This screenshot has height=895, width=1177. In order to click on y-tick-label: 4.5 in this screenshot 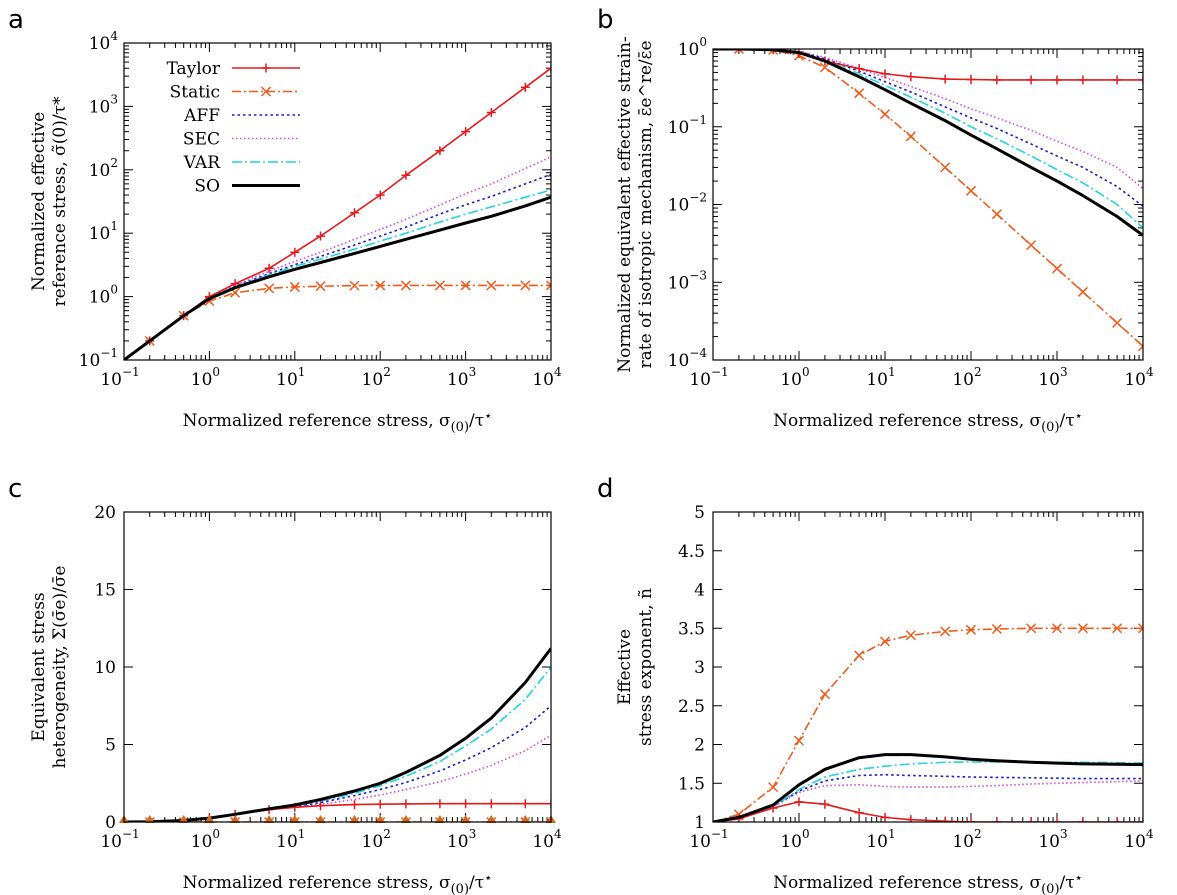, I will do `click(691, 552)`.